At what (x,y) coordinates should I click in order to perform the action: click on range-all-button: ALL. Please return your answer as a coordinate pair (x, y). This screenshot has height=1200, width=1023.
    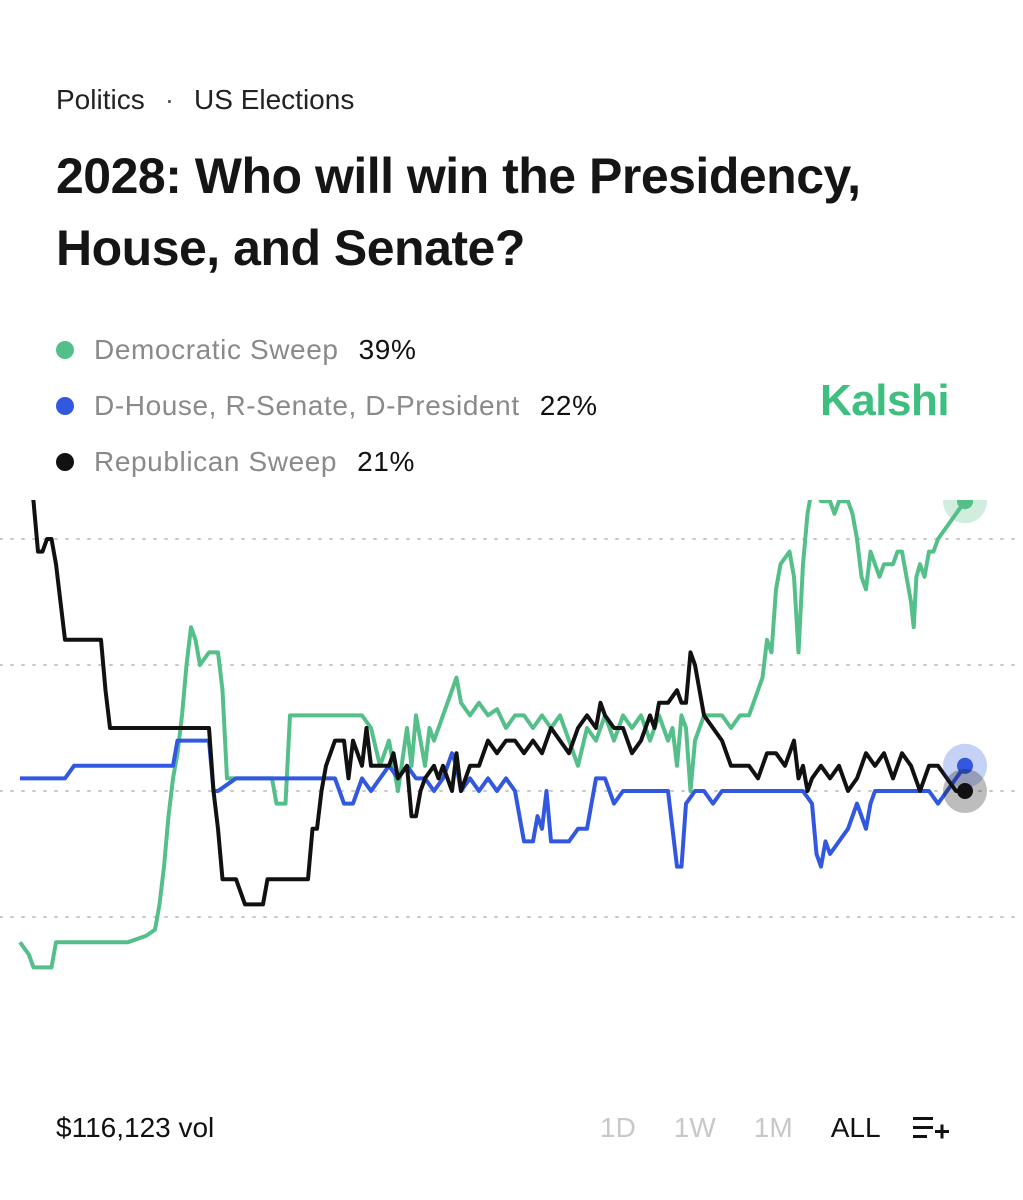
    Looking at the image, I should click on (855, 1127).